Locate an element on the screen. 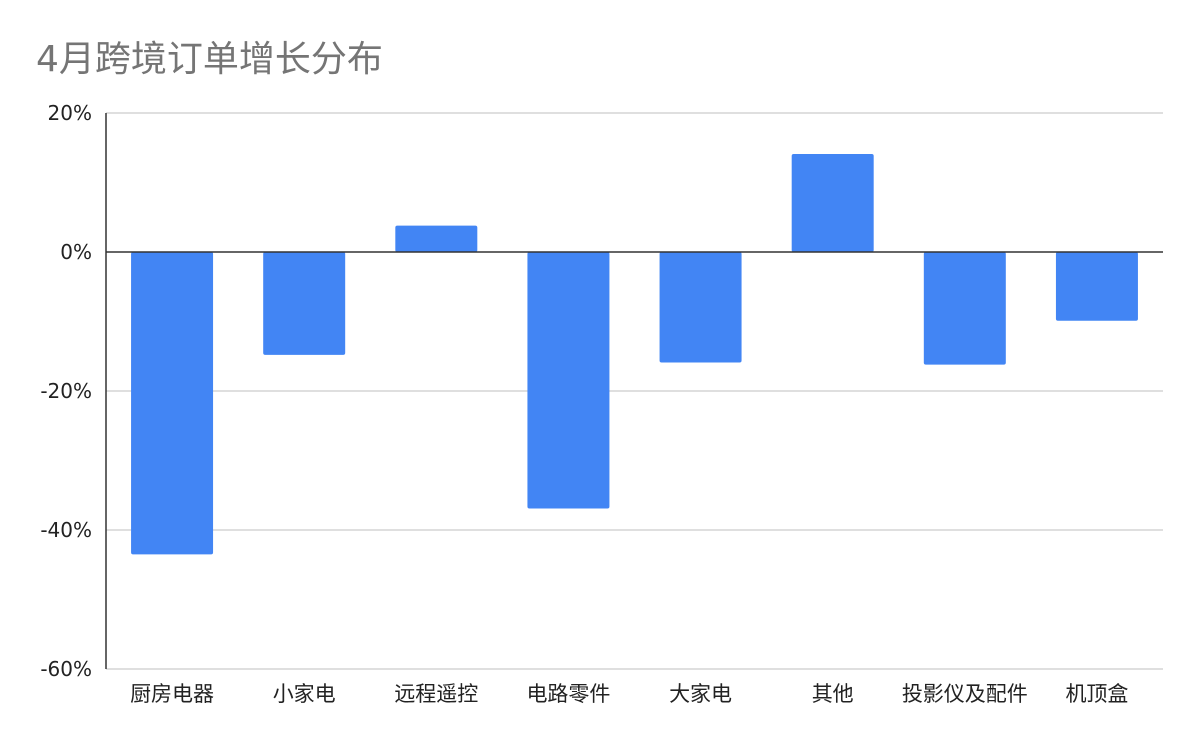 This screenshot has width=1200, height=742. y-tick-labels: 20% 0% -20% -40% -60% is located at coordinates (66, 391).